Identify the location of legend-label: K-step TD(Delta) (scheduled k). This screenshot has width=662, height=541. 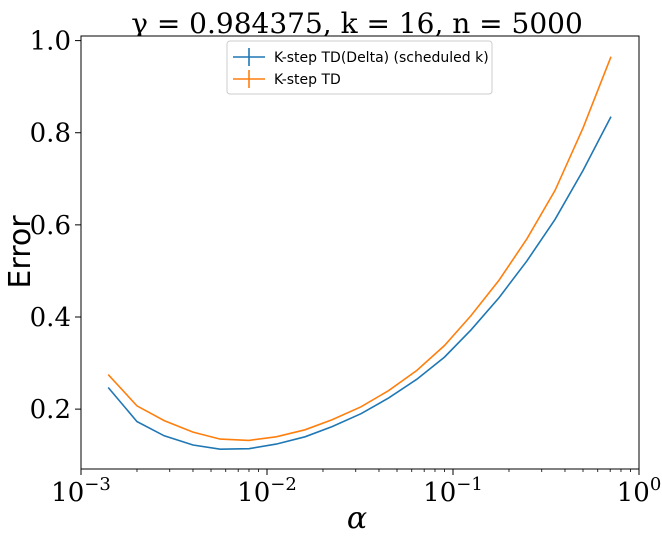
(381, 58).